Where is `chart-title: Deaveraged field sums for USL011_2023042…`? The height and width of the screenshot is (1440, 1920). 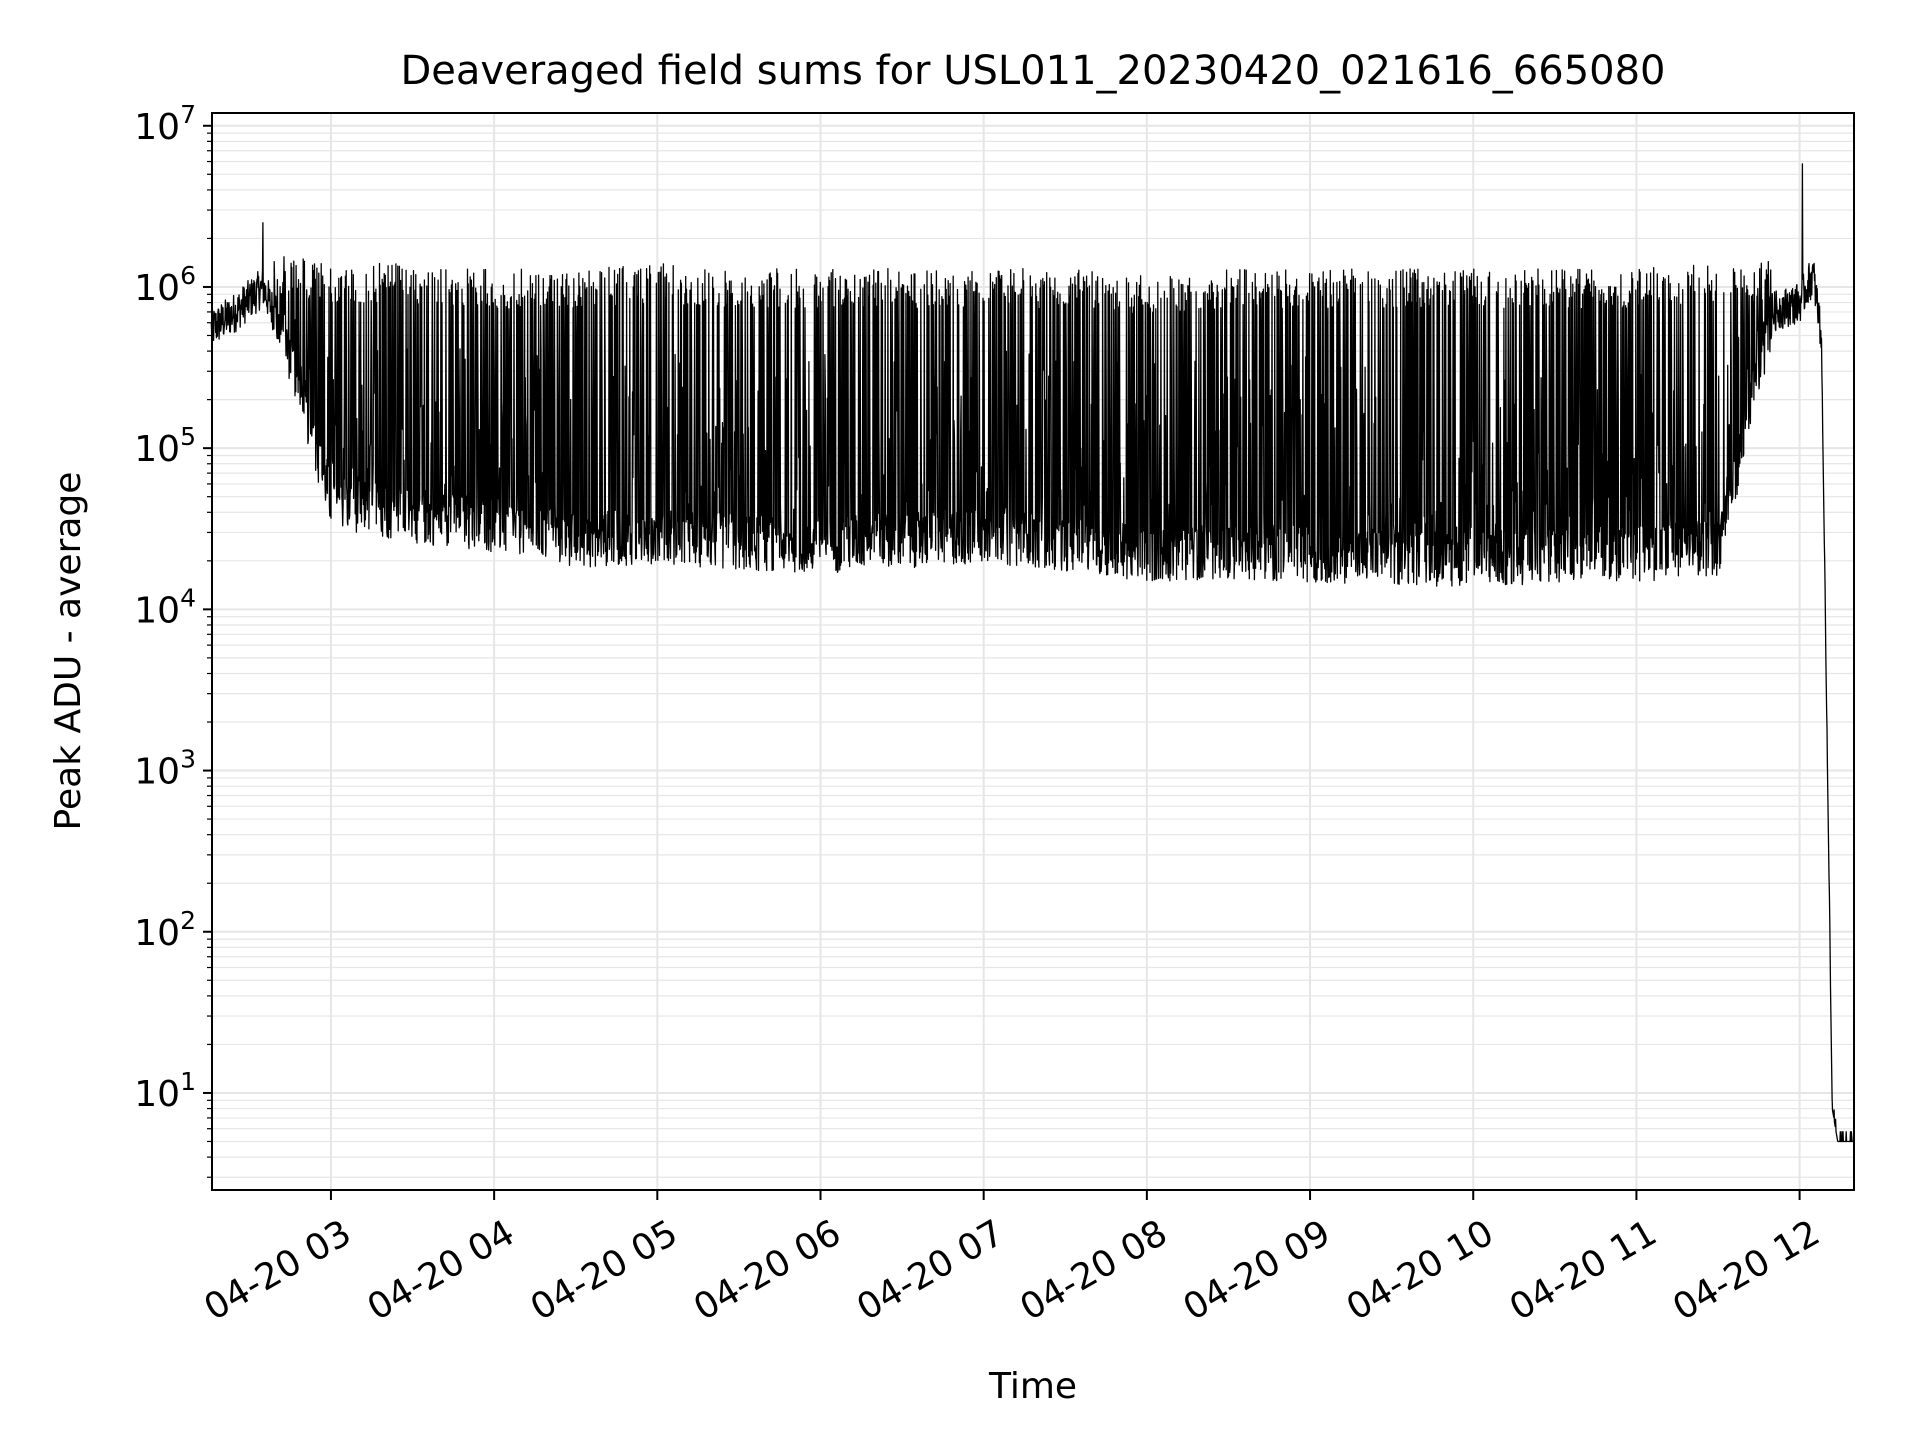
chart-title: Deaveraged field sums for USL011_2023042… is located at coordinates (1033, 71).